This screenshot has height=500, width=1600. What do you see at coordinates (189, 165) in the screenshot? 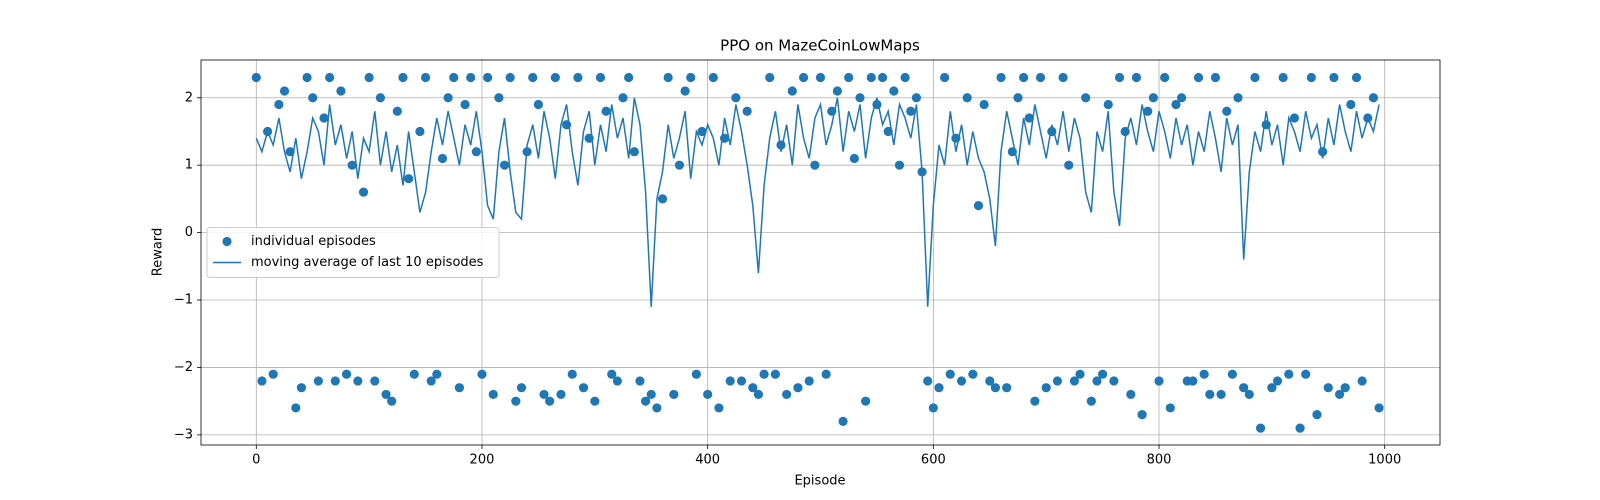
I see `y-tick-label: 1` at bounding box center [189, 165].